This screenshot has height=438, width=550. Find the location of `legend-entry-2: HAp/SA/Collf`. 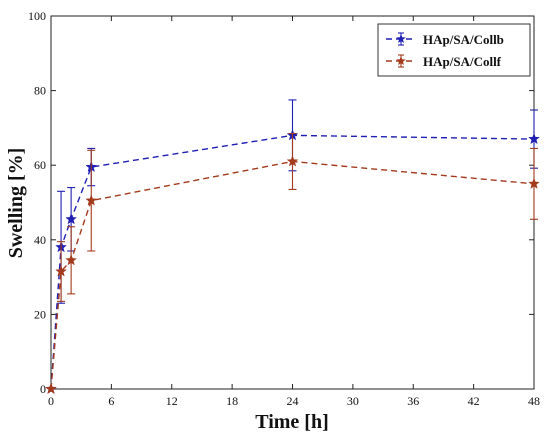

legend-entry-2: HAp/SA/Collf is located at coordinates (444, 61).